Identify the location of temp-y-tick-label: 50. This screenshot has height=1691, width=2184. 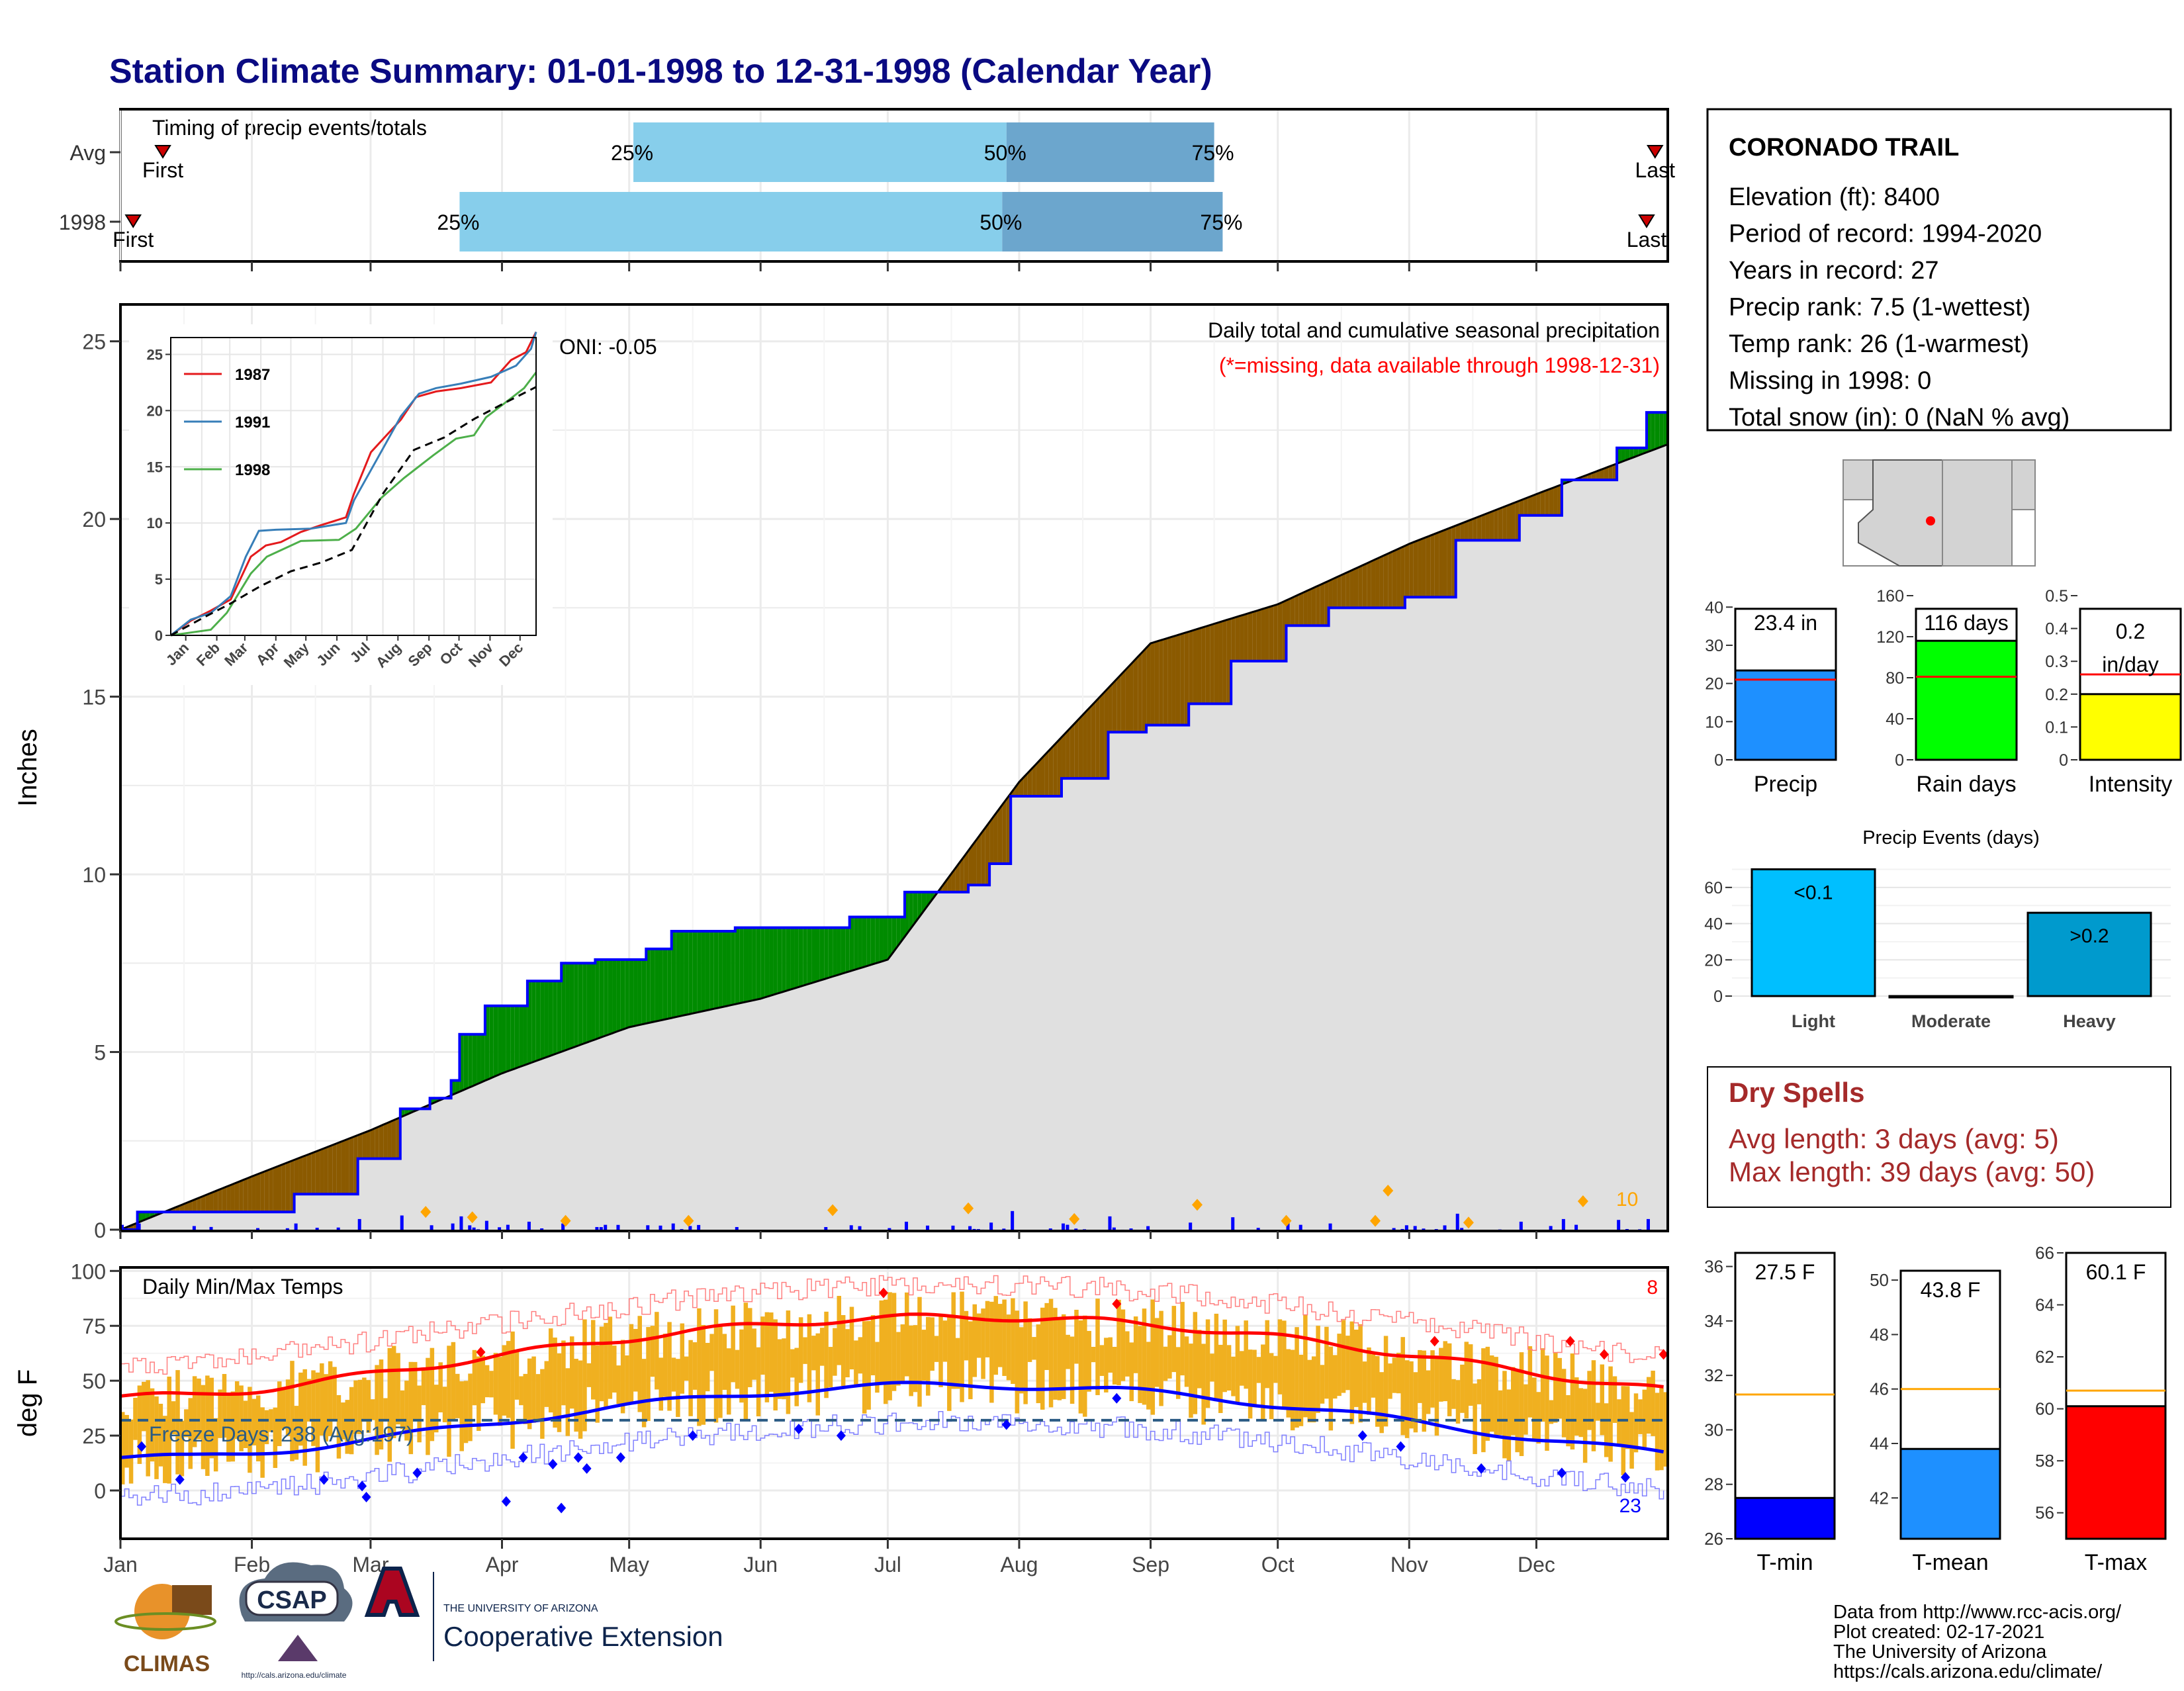
(94, 1381).